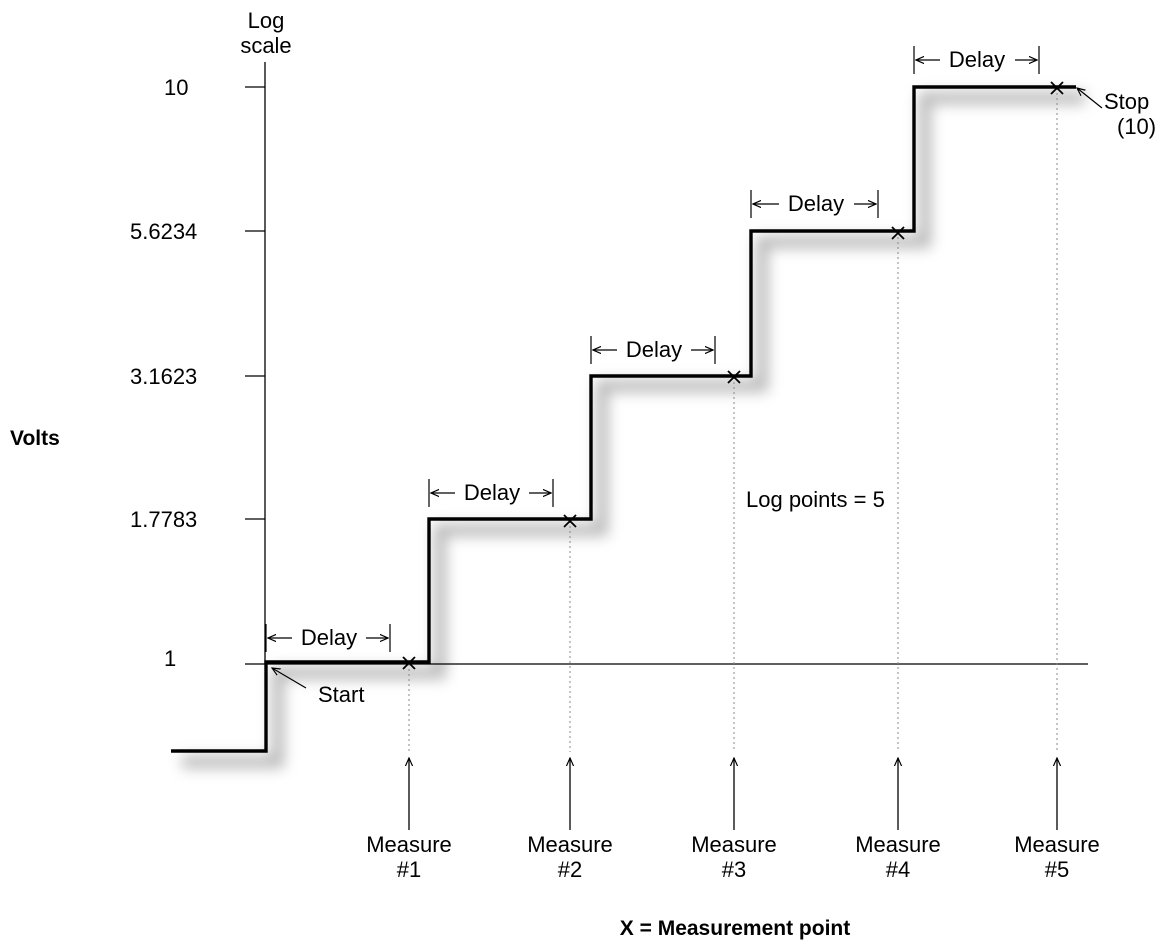 This screenshot has height=952, width=1170. What do you see at coordinates (1136, 126) in the screenshot?
I see `stop-label-line2: (10)` at bounding box center [1136, 126].